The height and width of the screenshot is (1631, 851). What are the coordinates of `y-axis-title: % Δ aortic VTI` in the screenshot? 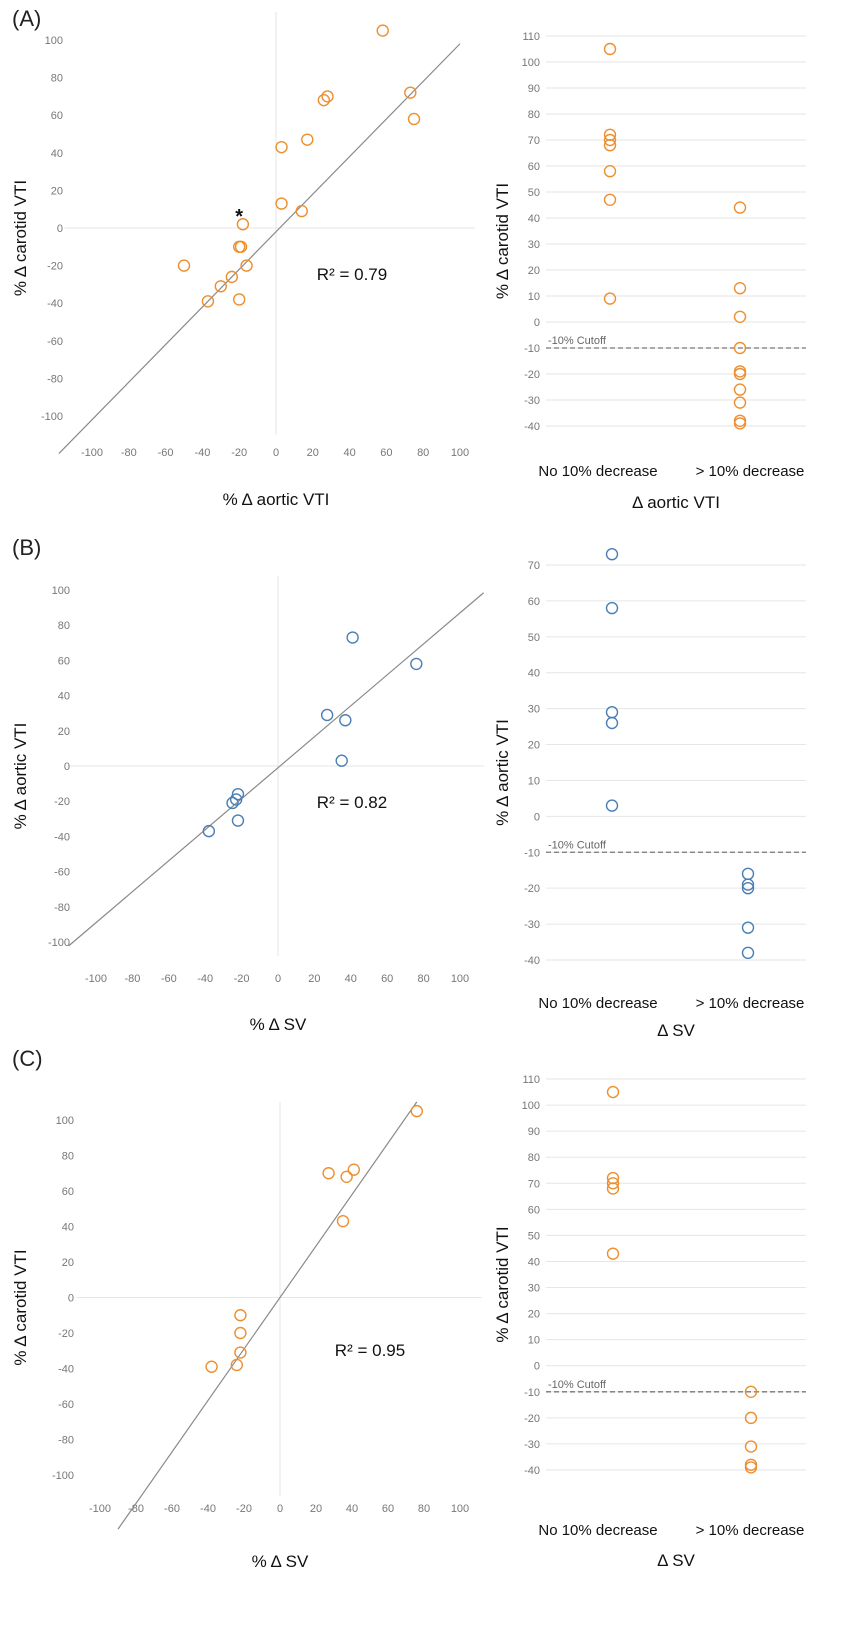 It's located at (20, 776).